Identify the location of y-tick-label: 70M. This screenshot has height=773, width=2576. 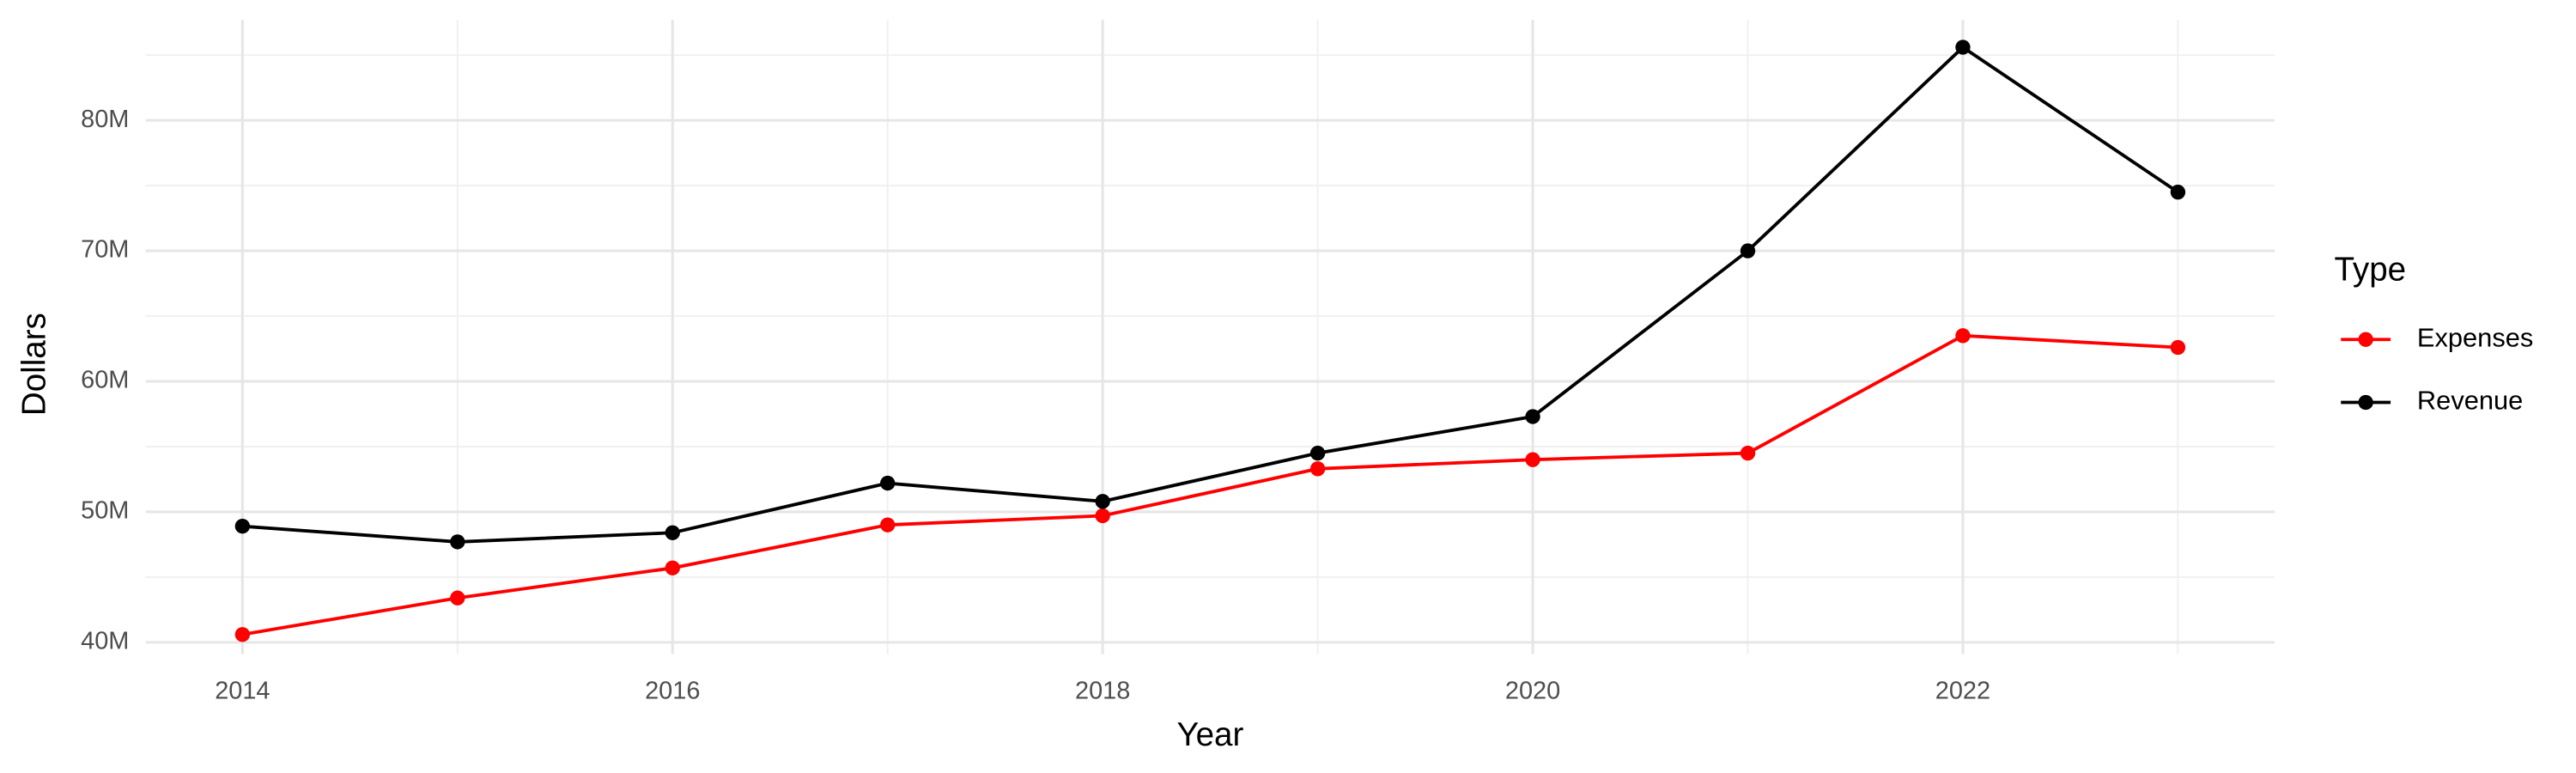
(105, 250).